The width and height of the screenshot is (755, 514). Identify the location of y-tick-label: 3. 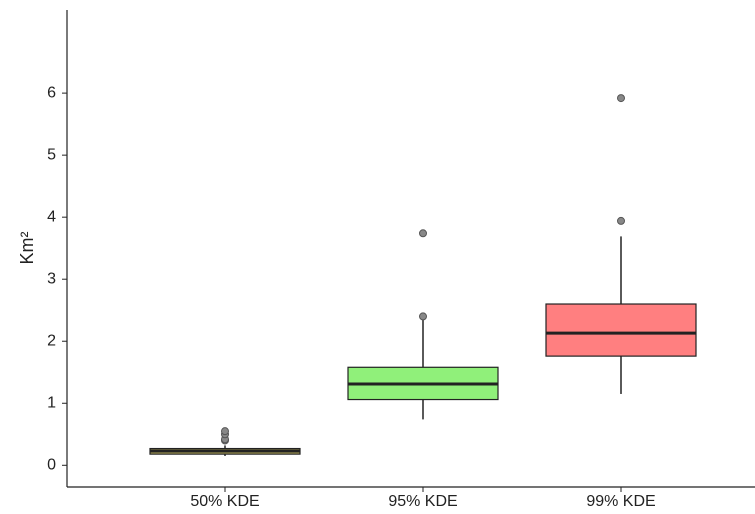
(51, 278).